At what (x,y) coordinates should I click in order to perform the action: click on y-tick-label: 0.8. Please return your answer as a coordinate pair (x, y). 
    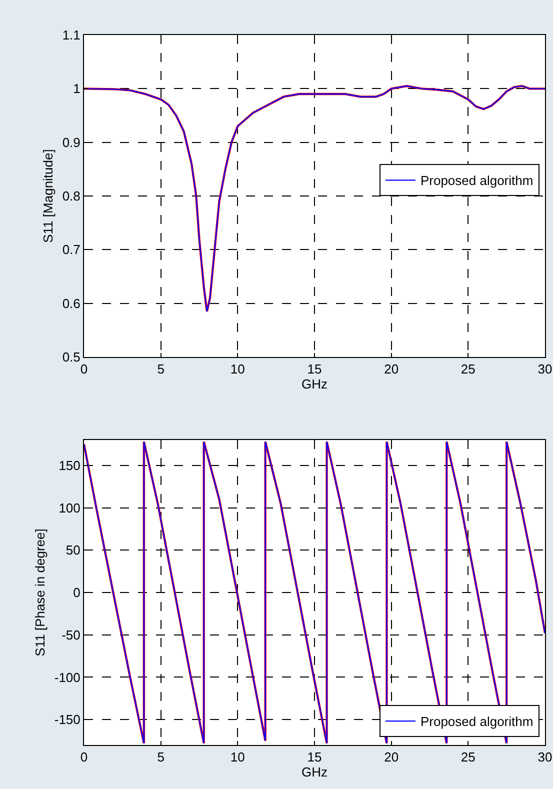
    Looking at the image, I should click on (71, 196).